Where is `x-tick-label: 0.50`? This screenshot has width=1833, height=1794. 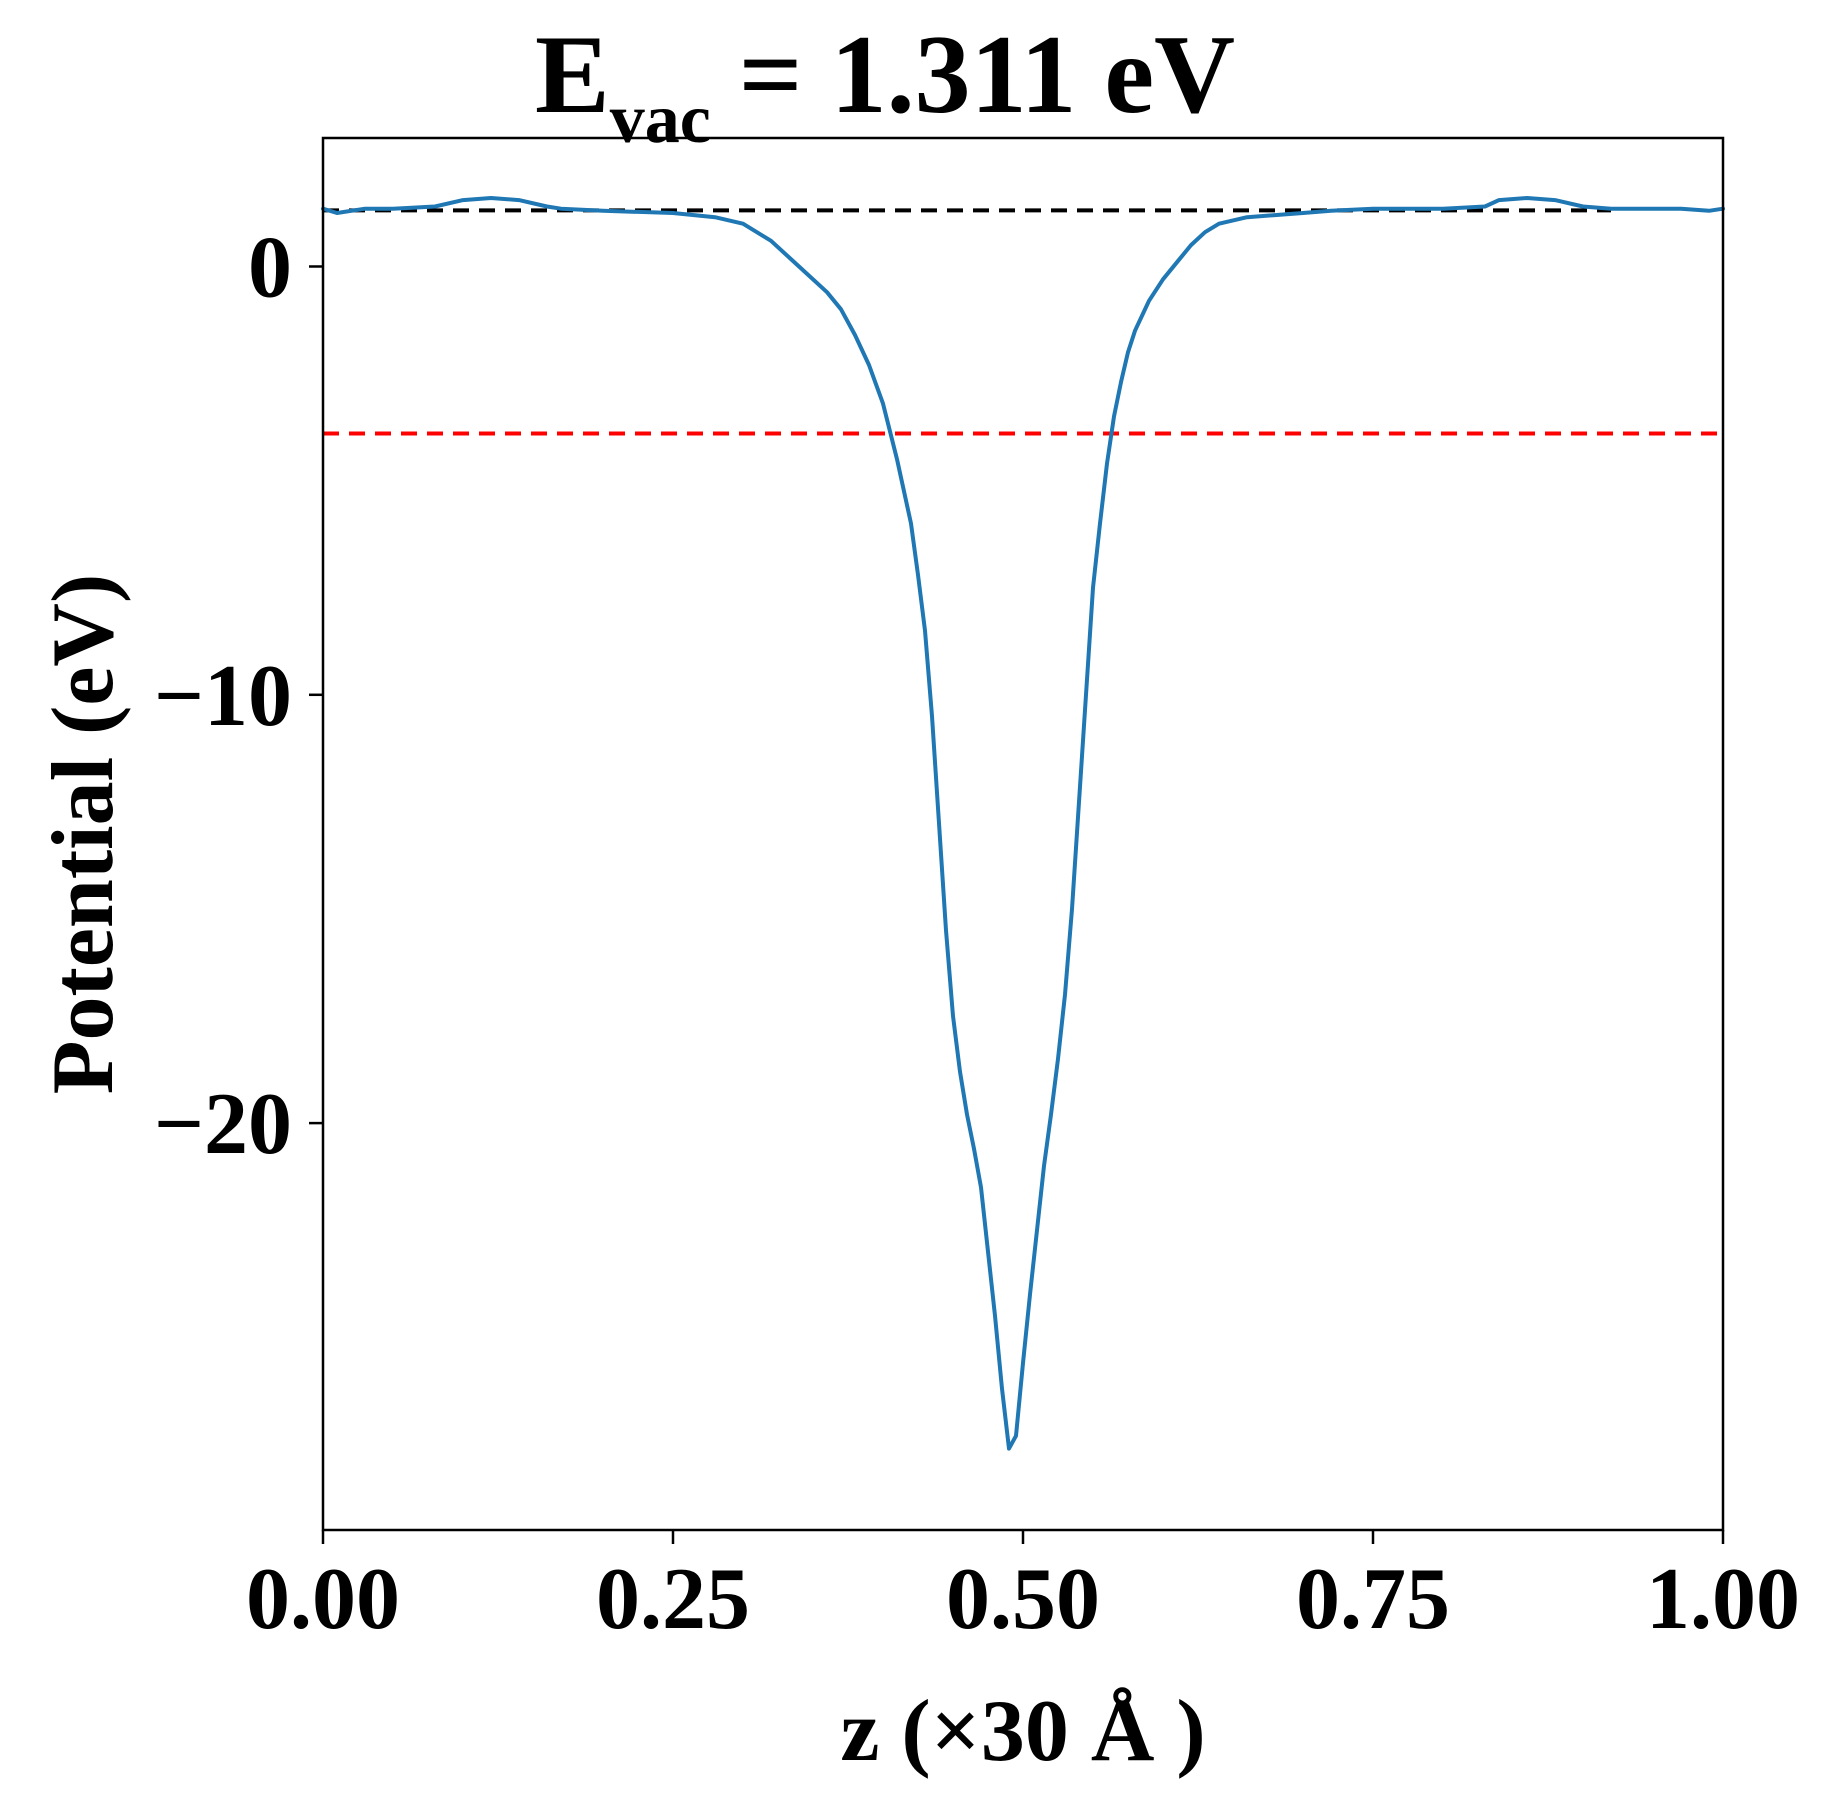
x-tick-label: 0.50 is located at coordinates (1023, 1599).